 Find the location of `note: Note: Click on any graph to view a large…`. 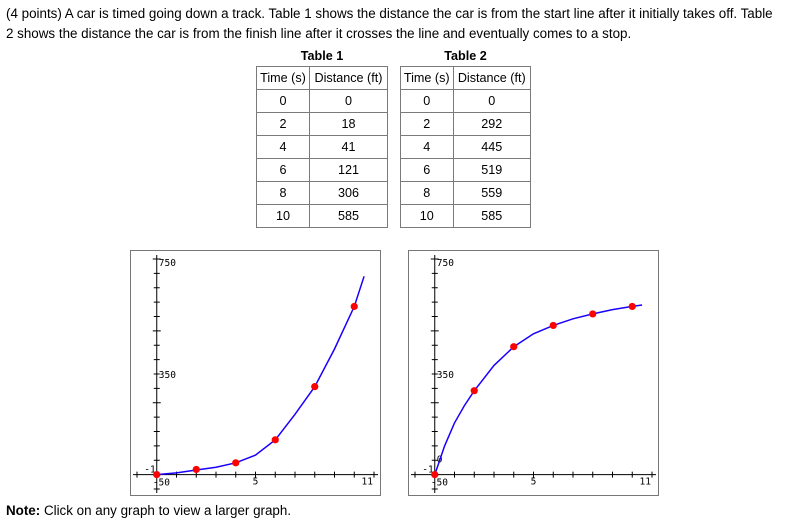

note: Note: Click on any graph to view a large… is located at coordinates (148, 510).